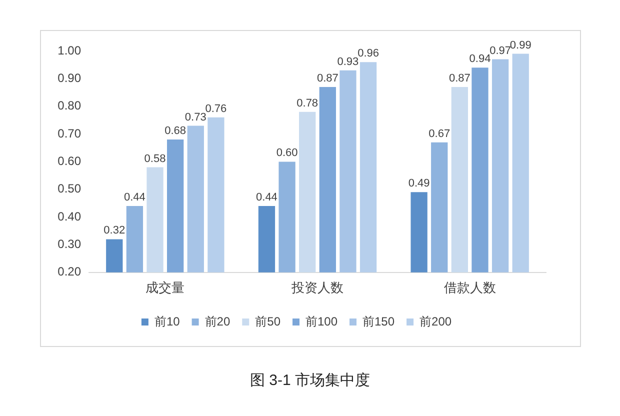 This screenshot has width=620, height=416. What do you see at coordinates (70, 216) in the screenshot?
I see `y-tick-label: 0.40` at bounding box center [70, 216].